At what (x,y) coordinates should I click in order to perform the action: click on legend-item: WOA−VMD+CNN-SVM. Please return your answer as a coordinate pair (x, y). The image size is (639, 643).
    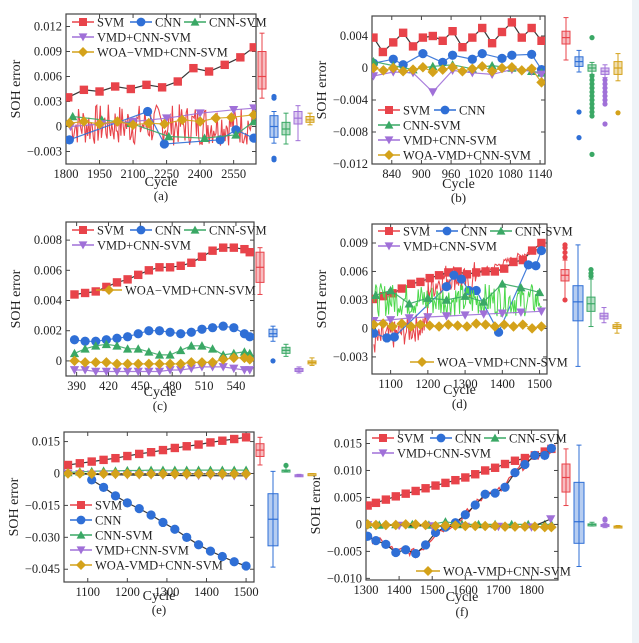
    Looking at the image, I should click on (176, 291).